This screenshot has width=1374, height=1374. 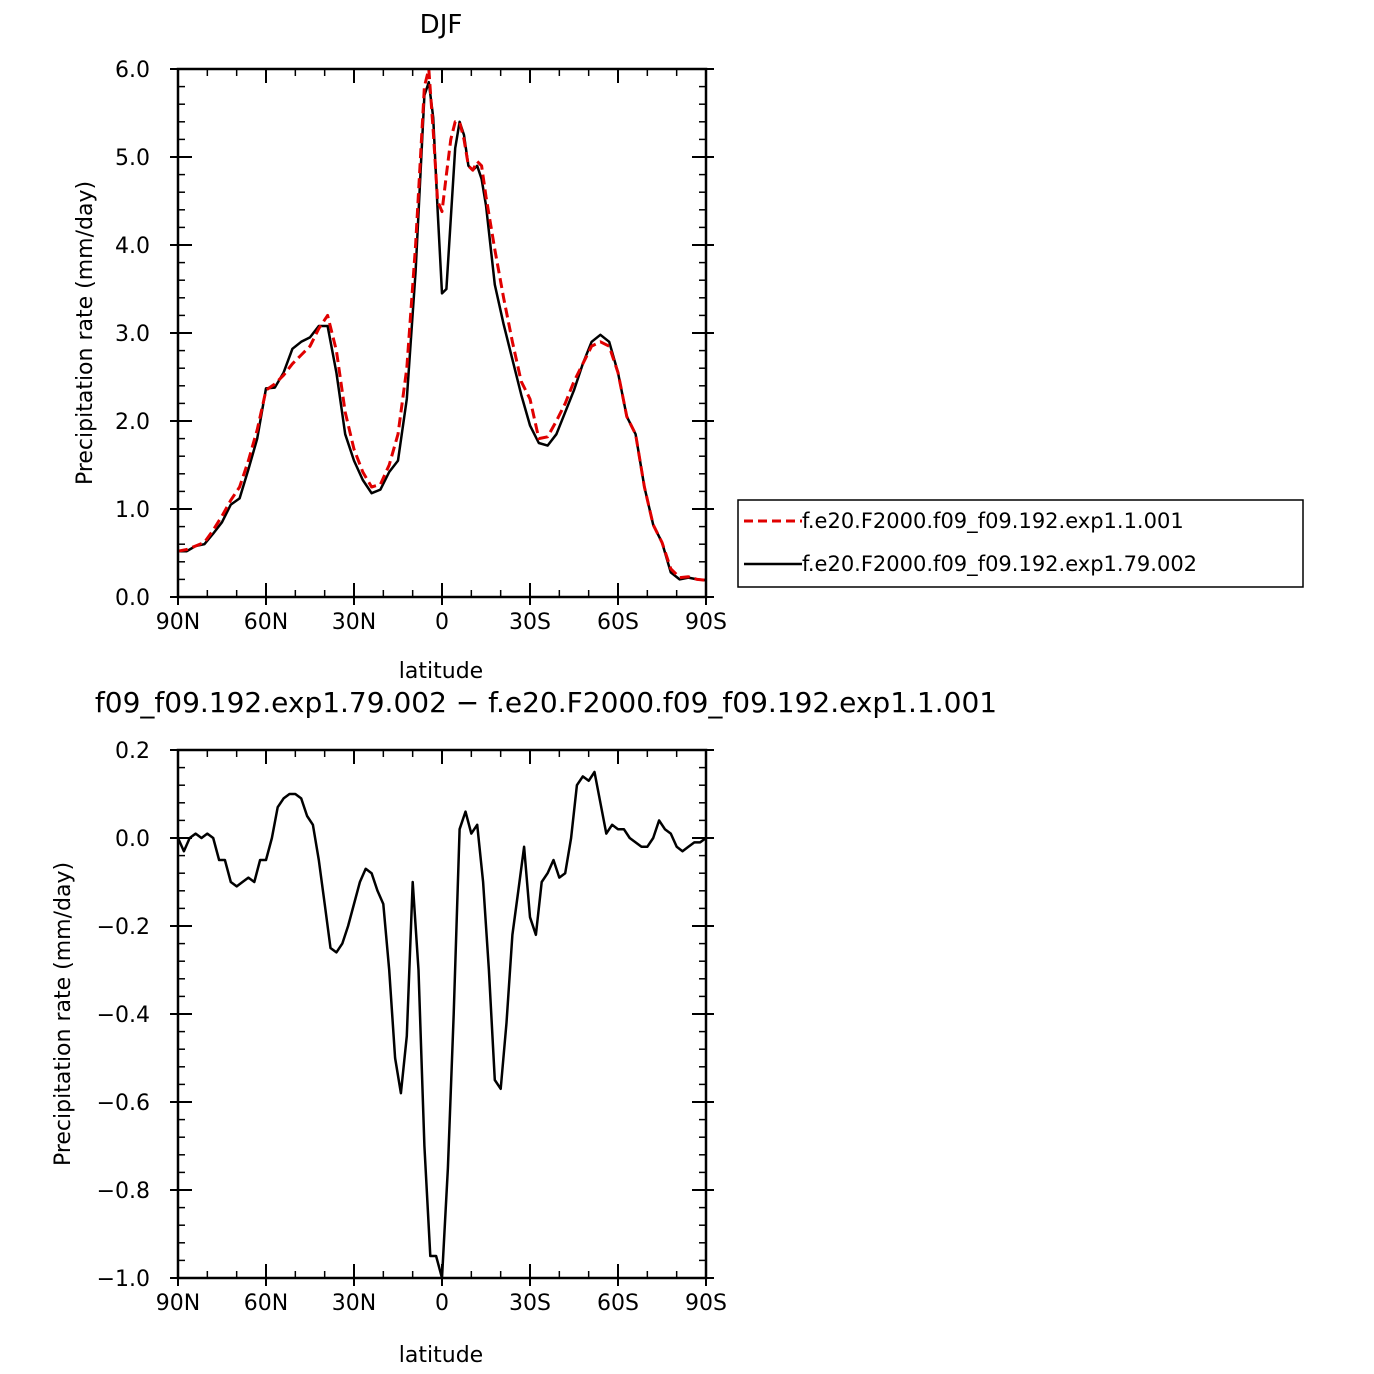 I want to click on y-tick-label: 6.0, so click(x=132, y=70).